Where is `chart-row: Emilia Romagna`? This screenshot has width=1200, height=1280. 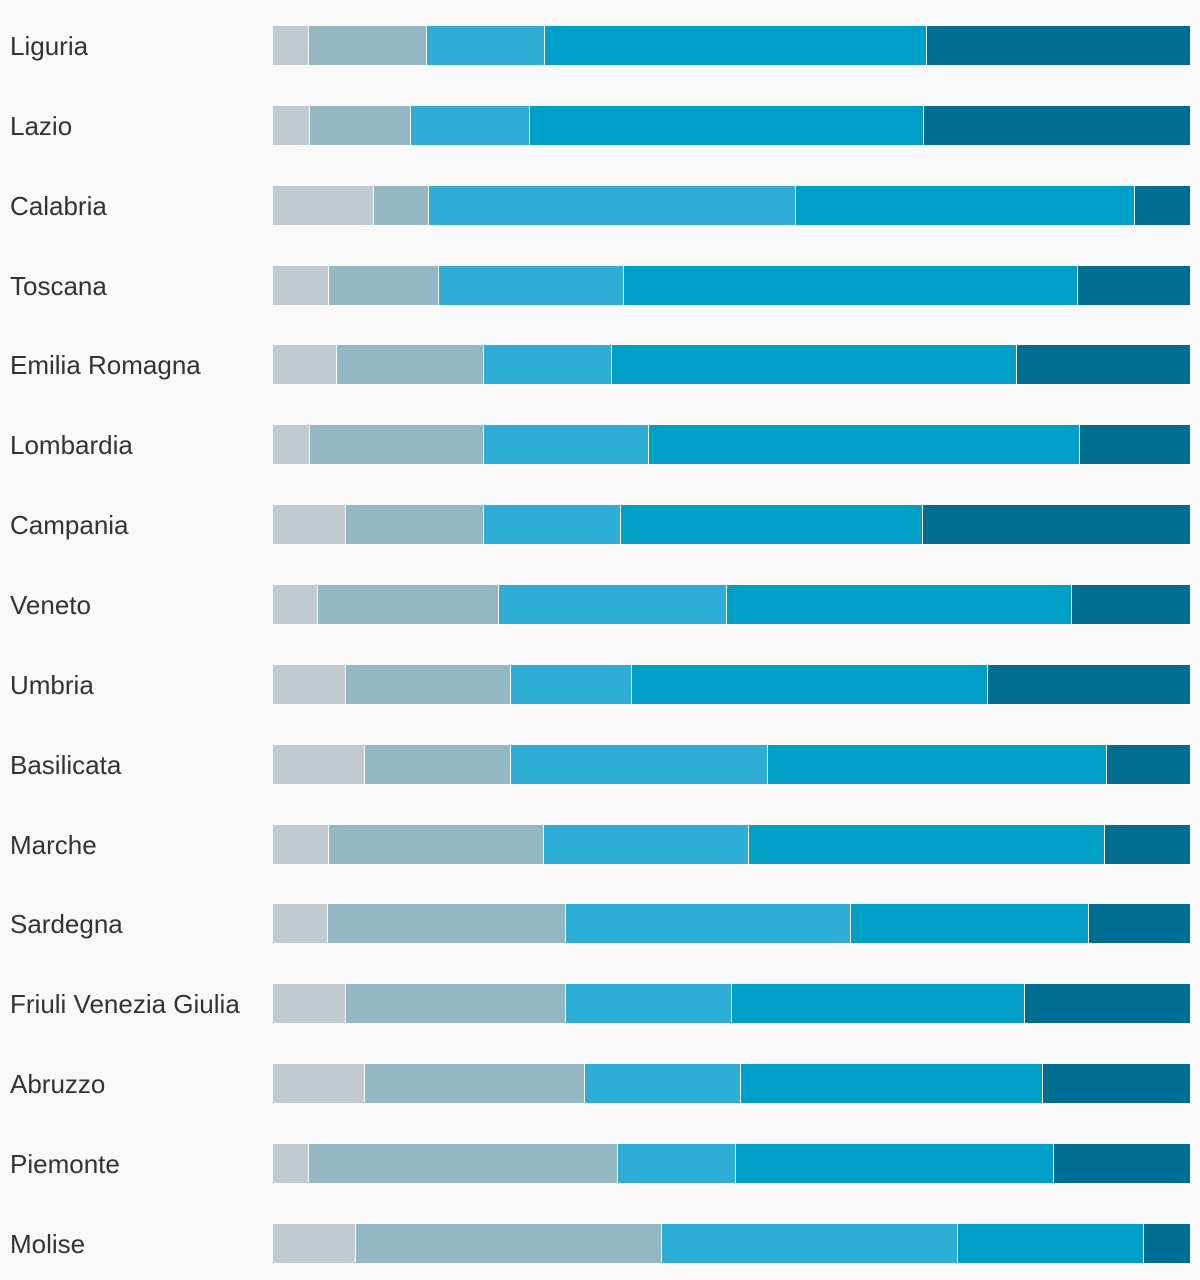
chart-row: Emilia Romagna is located at coordinates (600, 365).